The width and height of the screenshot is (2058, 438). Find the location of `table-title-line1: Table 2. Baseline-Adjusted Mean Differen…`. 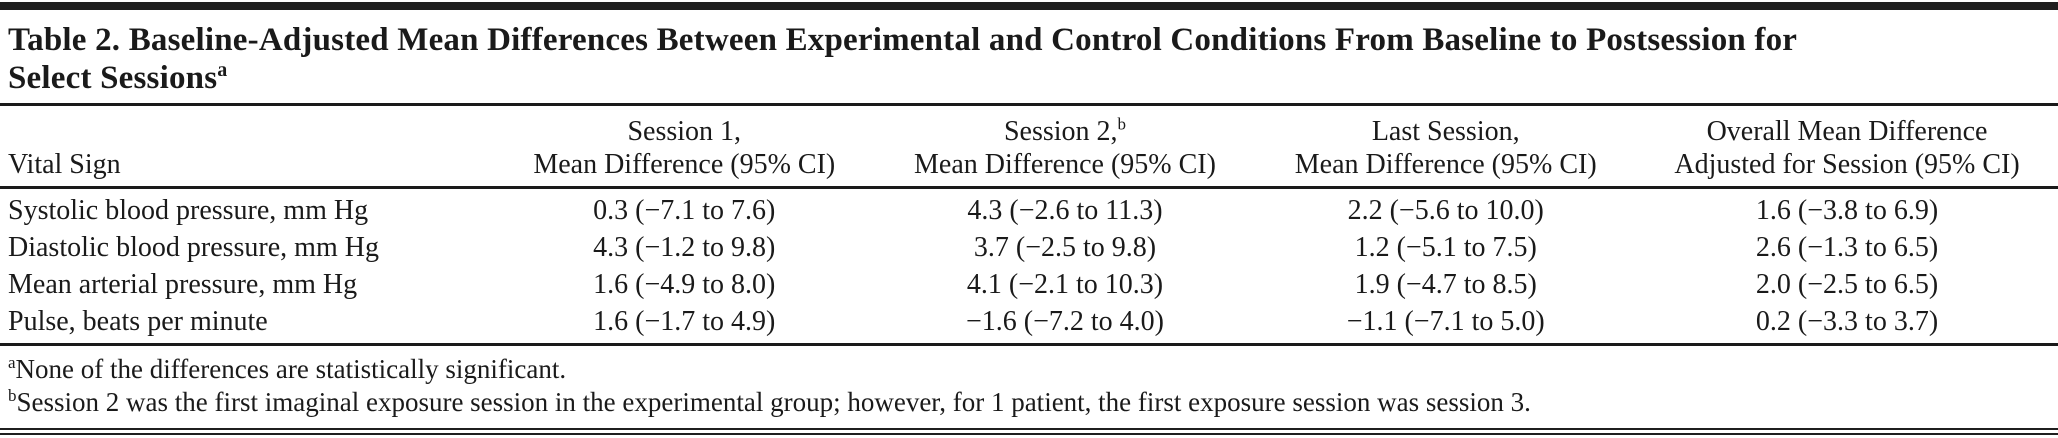

table-title-line1: Table 2. Baseline-Adjusted Mean Differen… is located at coordinates (903, 40).